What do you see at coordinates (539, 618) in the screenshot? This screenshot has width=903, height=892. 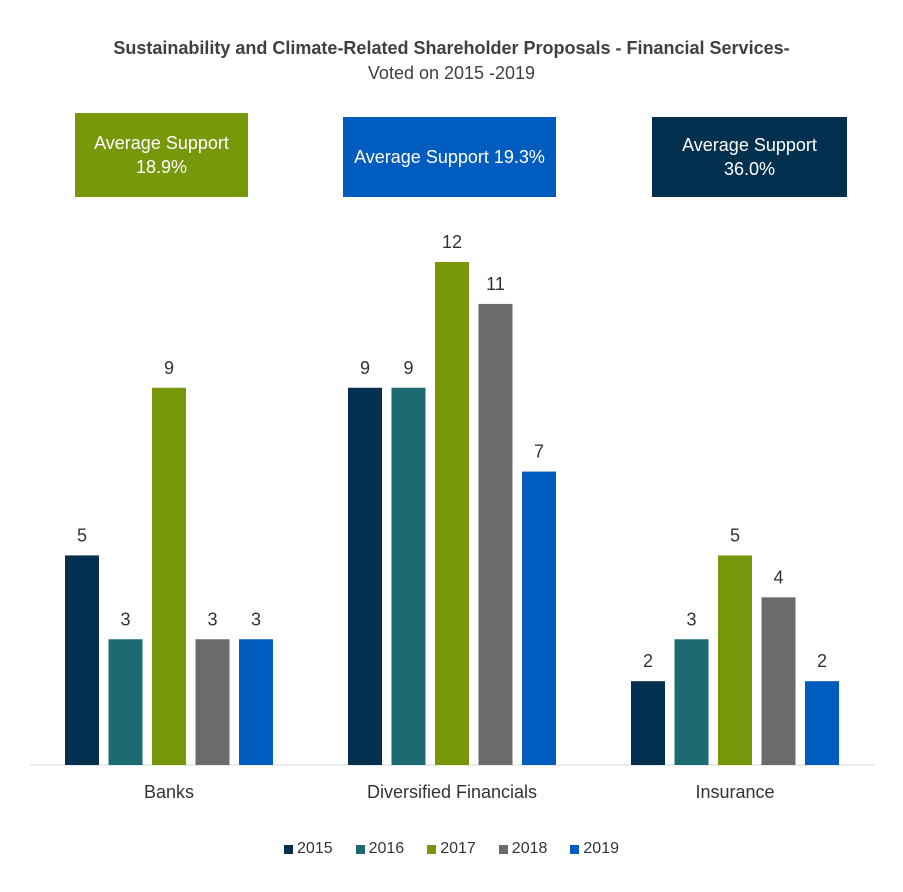 I see `bar-2019-diversified-financials` at bounding box center [539, 618].